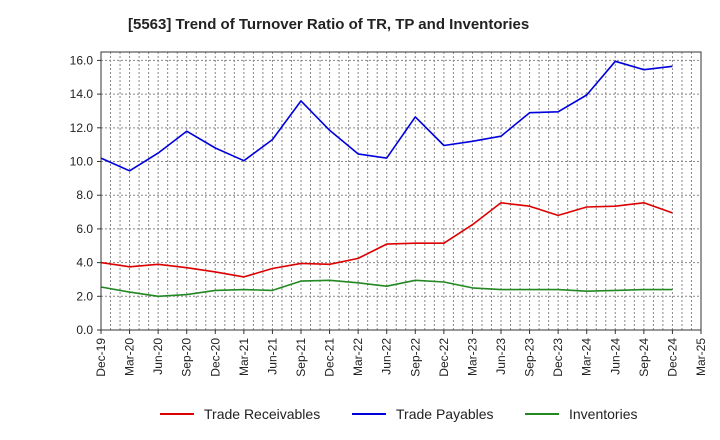 The image size is (720, 440). What do you see at coordinates (272, 356) in the screenshot?
I see `x-tick-label: Jun-21` at bounding box center [272, 356].